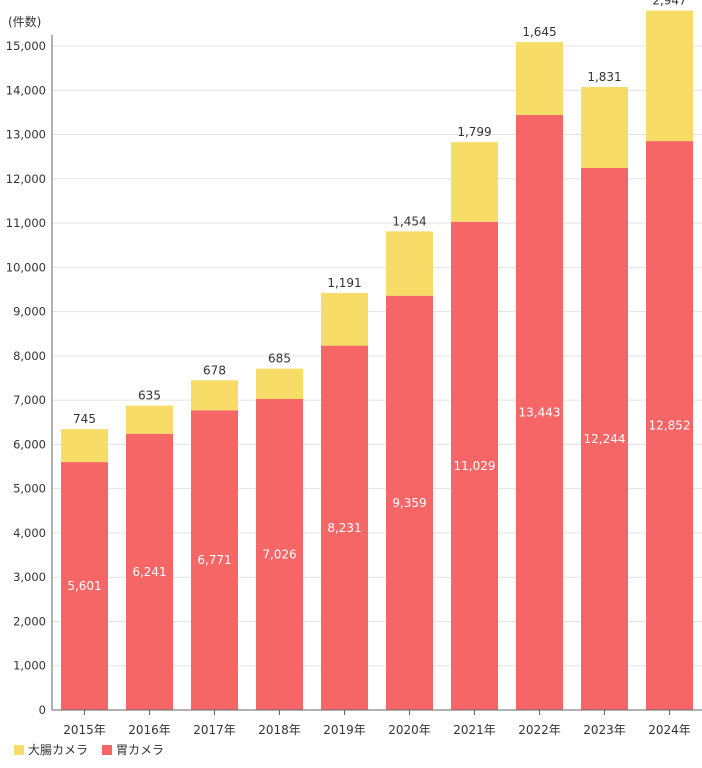  I want to click on legend-item-gastroscopy: 胃カメラ, so click(133, 749).